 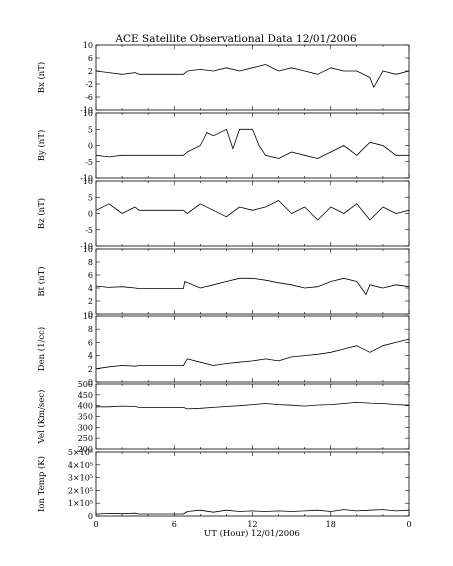 I want to click on y-axis-label: Den (1/cc), so click(x=41, y=349).